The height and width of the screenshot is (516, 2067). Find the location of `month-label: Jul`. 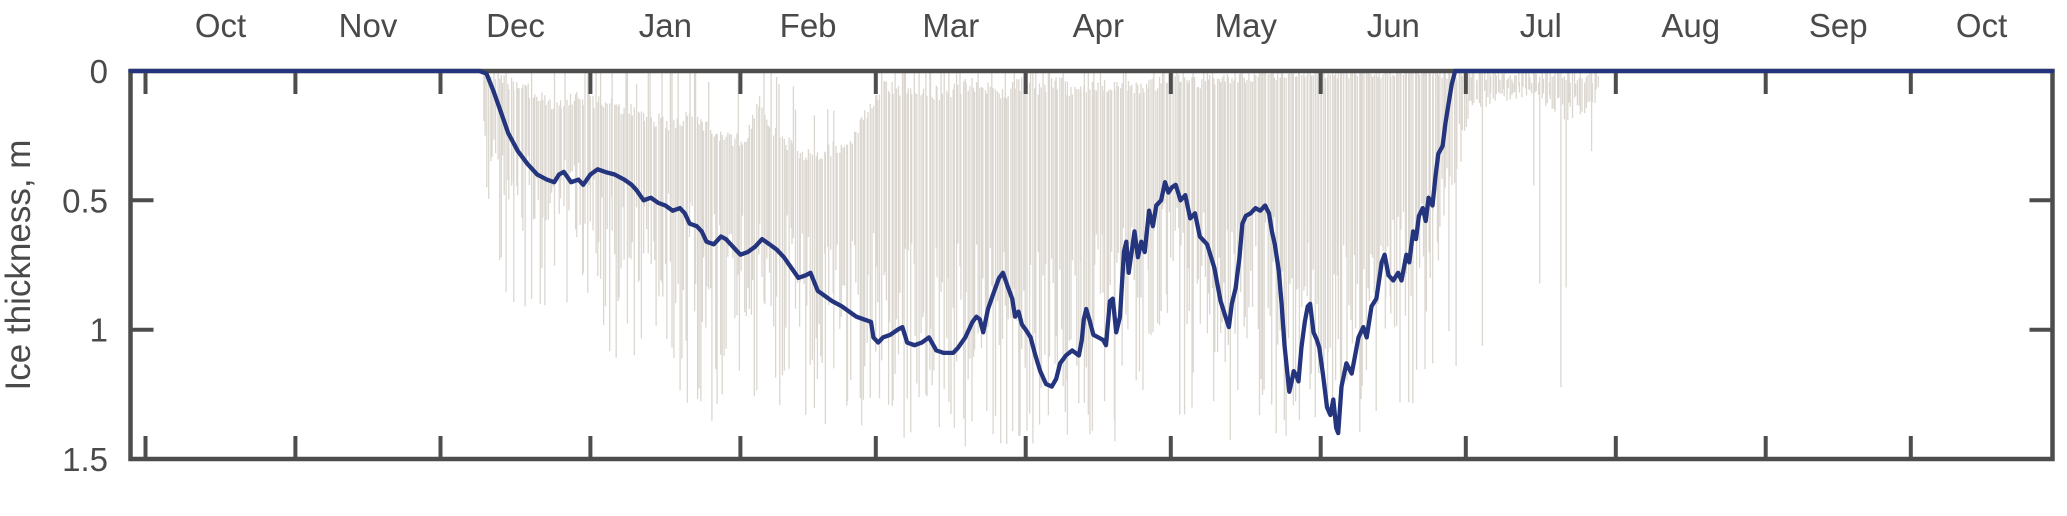

month-label: Jul is located at coordinates (1541, 25).